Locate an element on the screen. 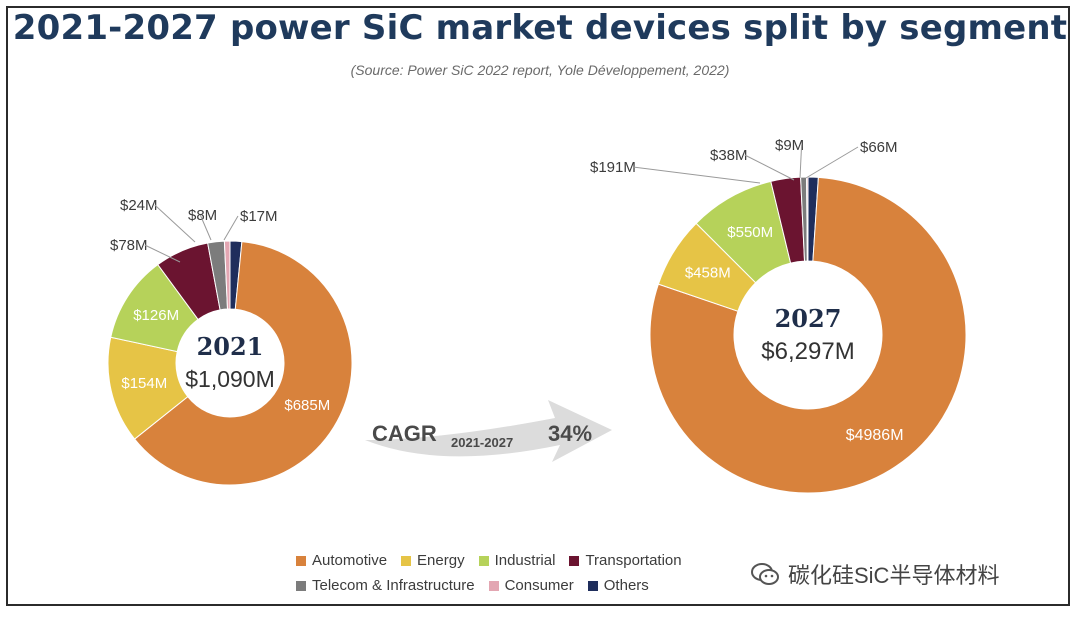 This screenshot has height=617, width=1080. legend-label: Others is located at coordinates (626, 585).